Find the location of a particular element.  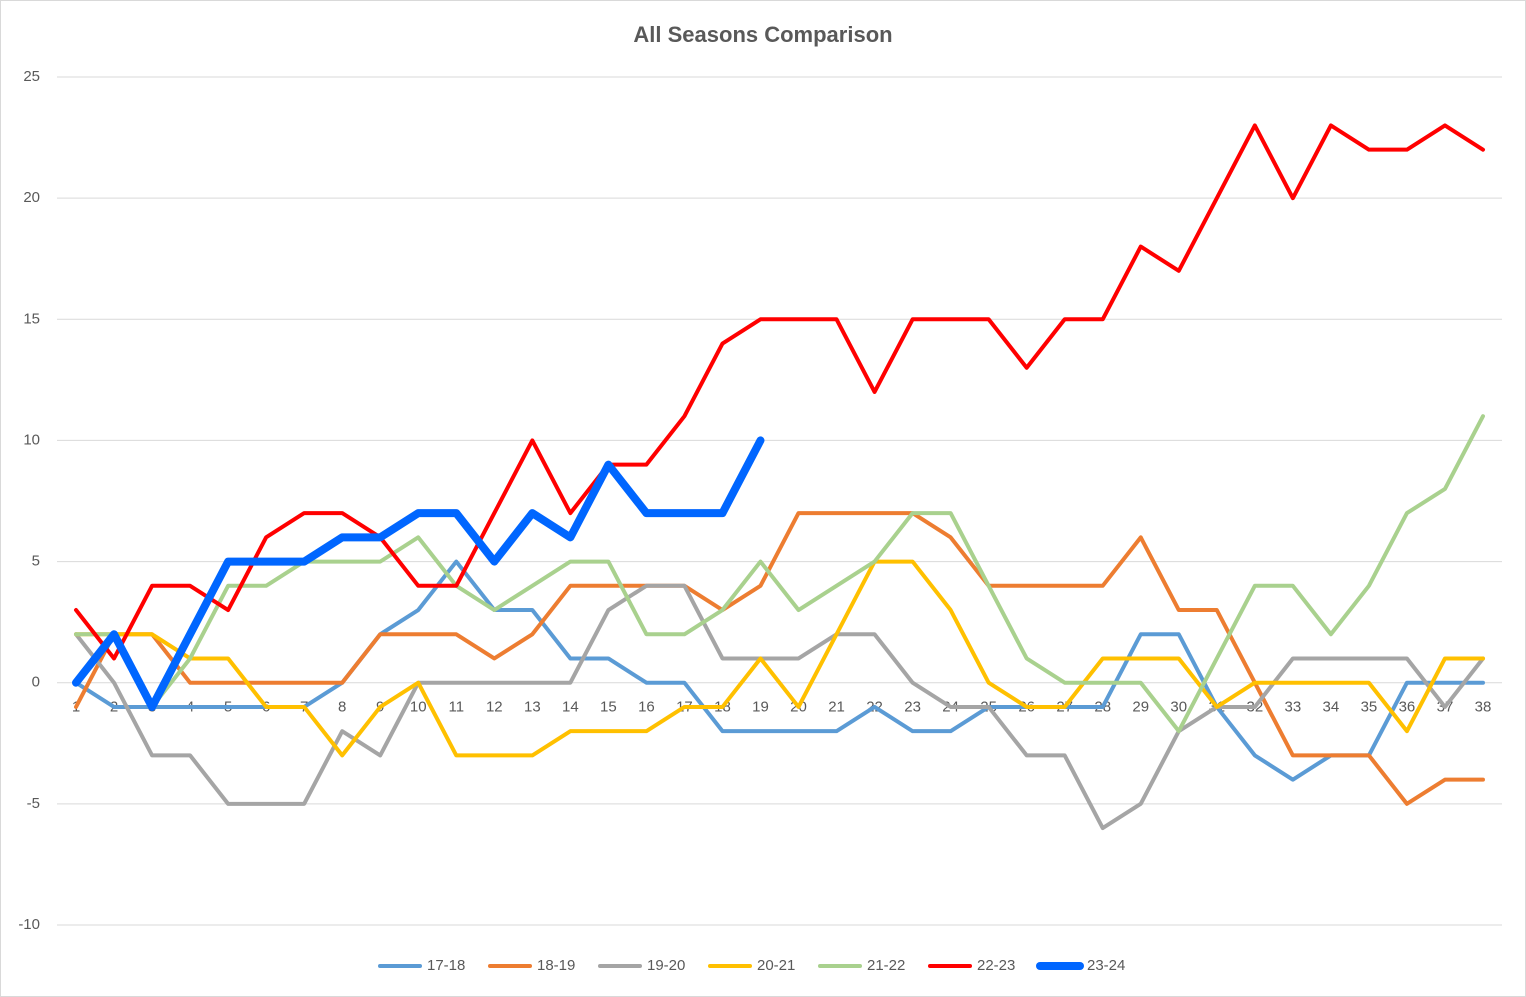

legend-label: 21-22 is located at coordinates (886, 965).